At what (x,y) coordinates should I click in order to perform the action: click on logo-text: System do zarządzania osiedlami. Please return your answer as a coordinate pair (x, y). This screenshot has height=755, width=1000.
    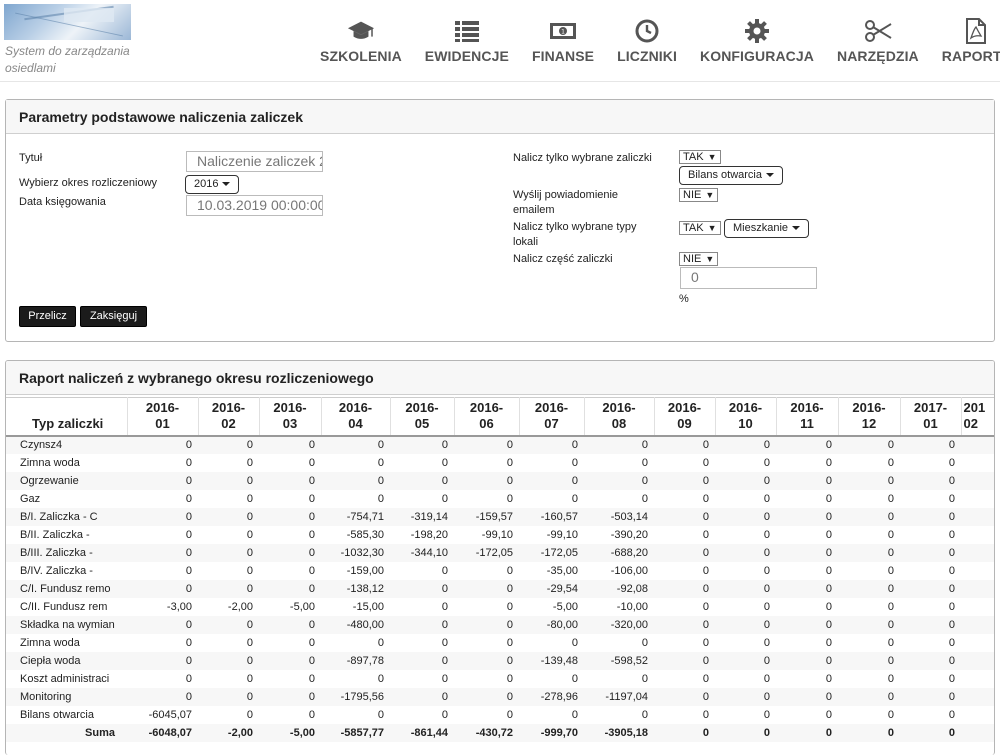
    Looking at the image, I should click on (67, 59).